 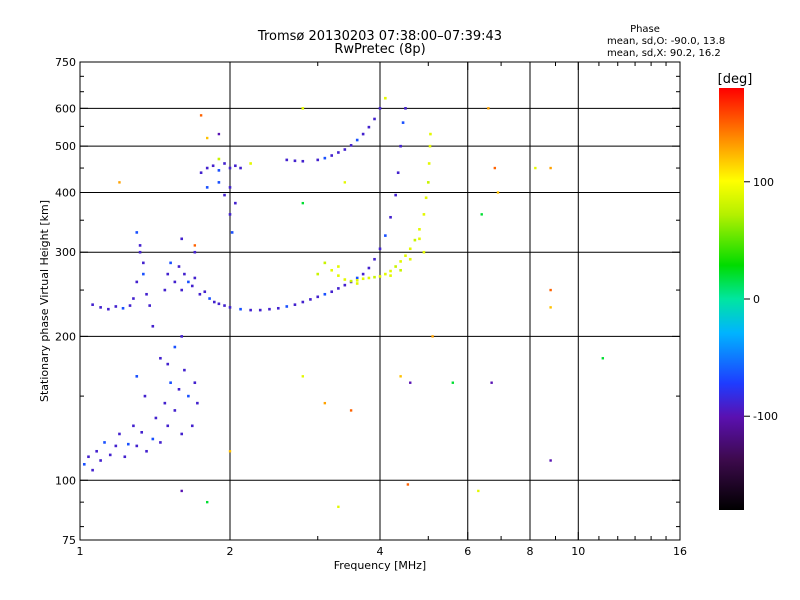 I want to click on x-axis-label: Frequency [MHz], so click(x=380, y=565).